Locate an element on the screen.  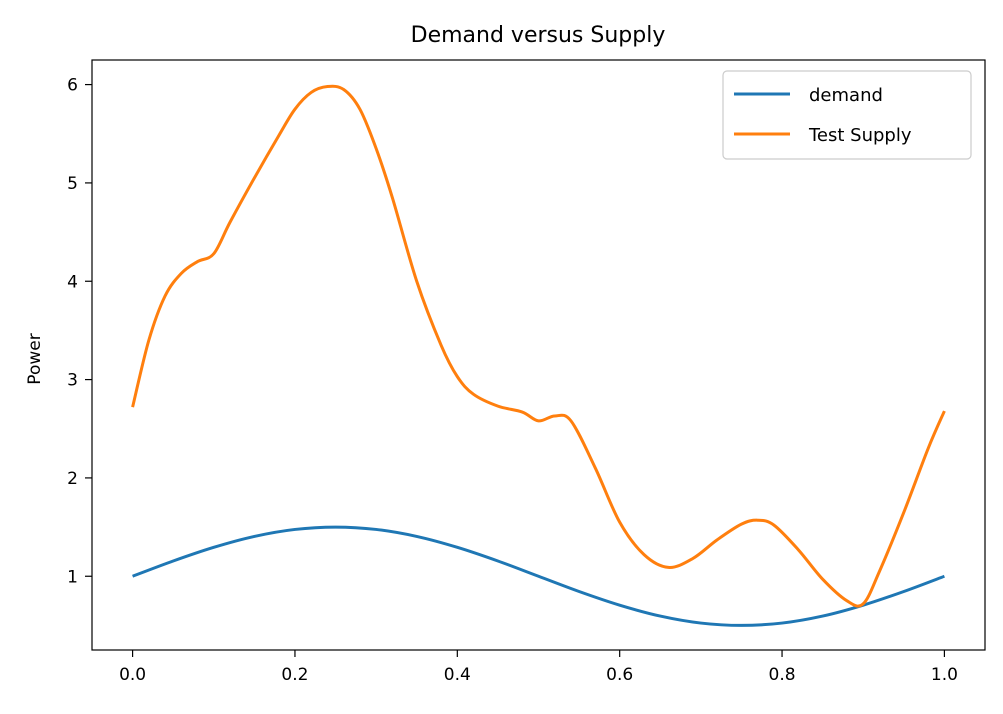
y-tick-label: 6 is located at coordinates (72, 86).